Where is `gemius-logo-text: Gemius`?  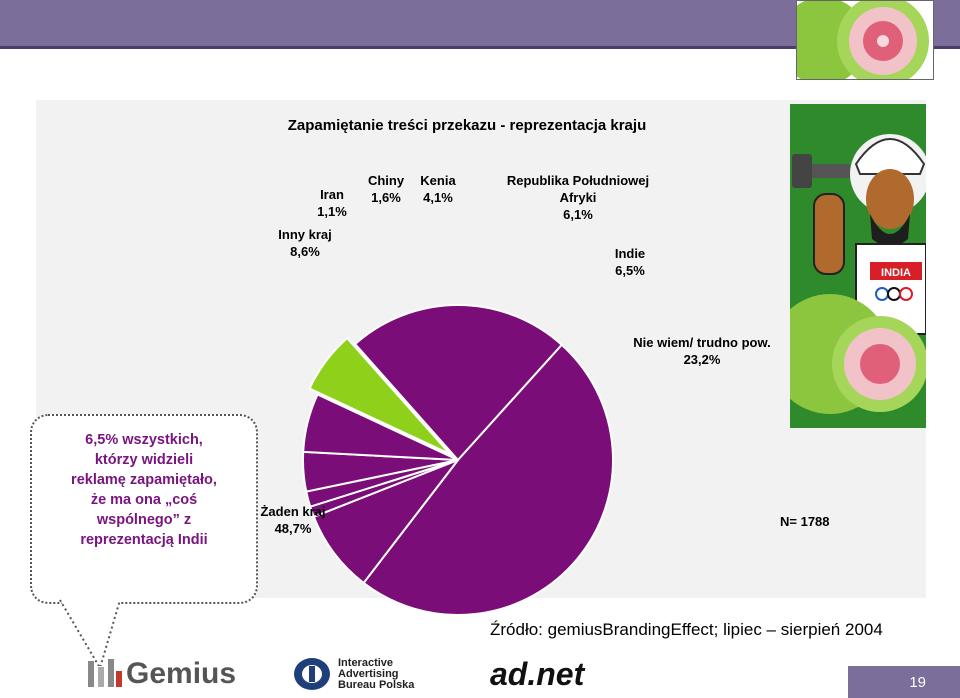 gemius-logo-text: Gemius is located at coordinates (181, 673).